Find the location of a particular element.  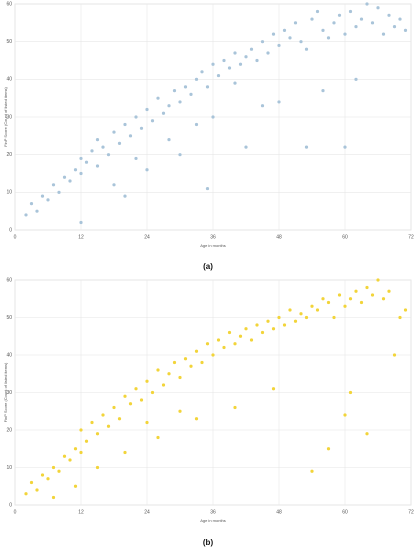

x-tick-label: 60 is located at coordinates (345, 512).